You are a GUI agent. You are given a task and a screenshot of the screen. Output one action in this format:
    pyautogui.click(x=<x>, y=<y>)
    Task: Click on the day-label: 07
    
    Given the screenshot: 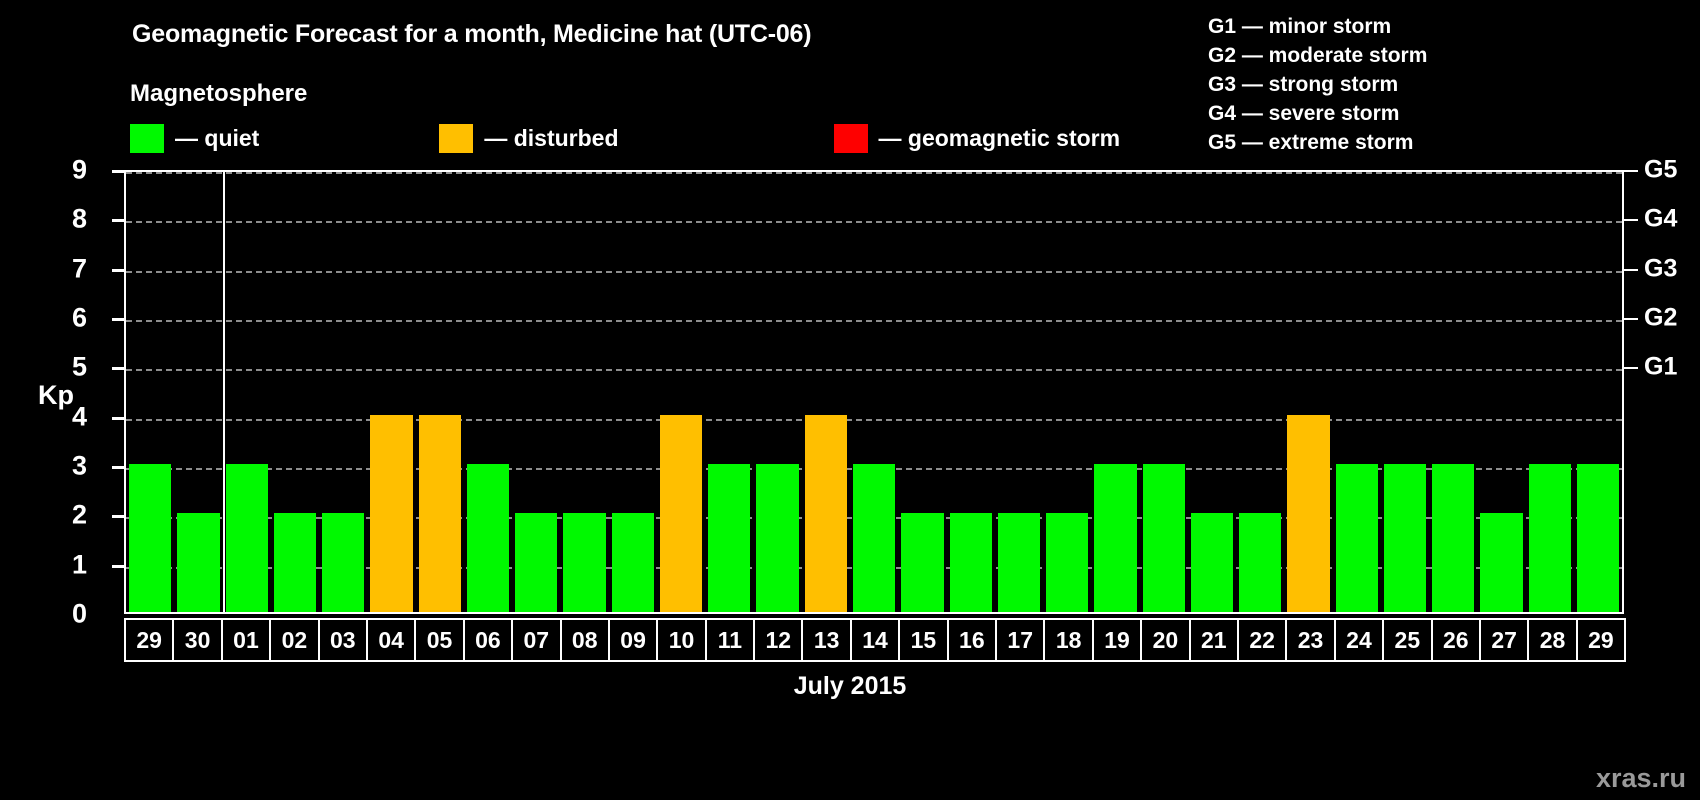 What is the action you would take?
    pyautogui.click(x=536, y=640)
    